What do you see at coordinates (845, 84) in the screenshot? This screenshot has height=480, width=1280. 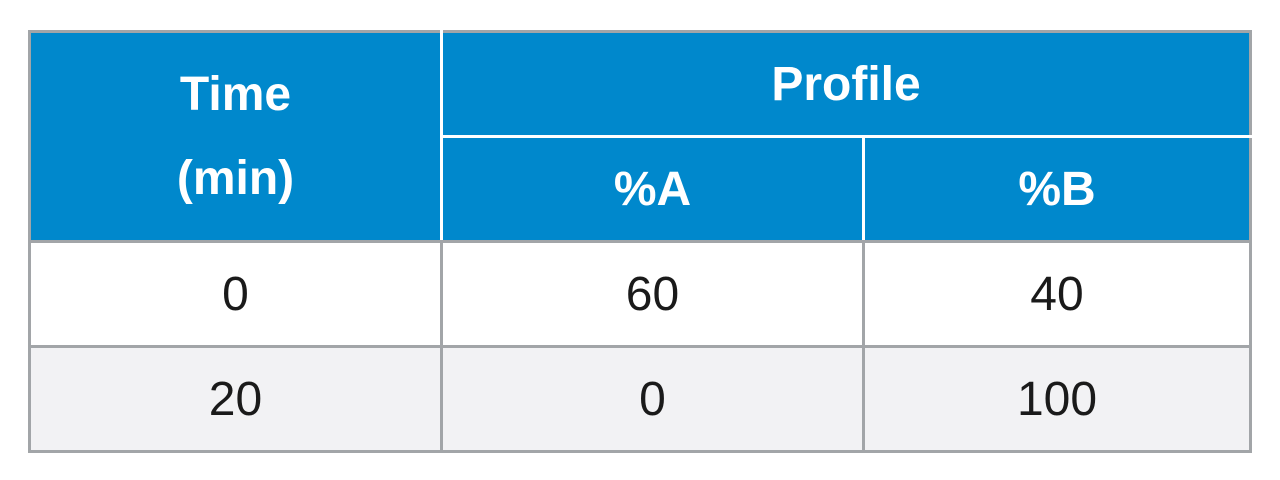 I see `header-profile: Profile` at bounding box center [845, 84].